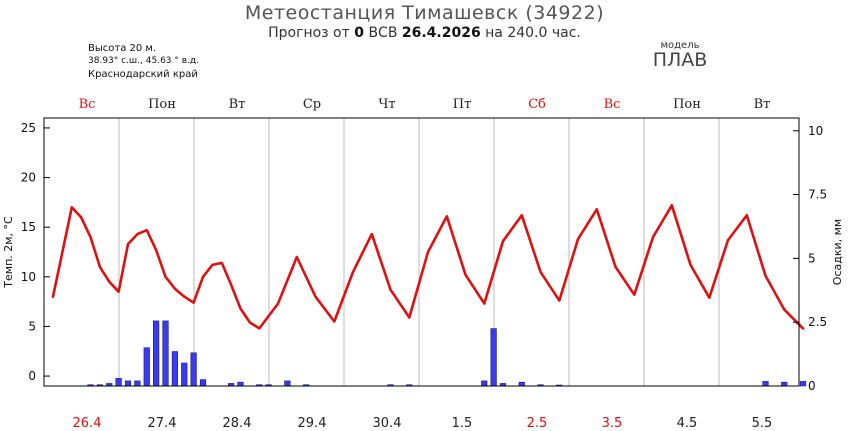  I want to click on weekday-label: Пт, so click(462, 104).